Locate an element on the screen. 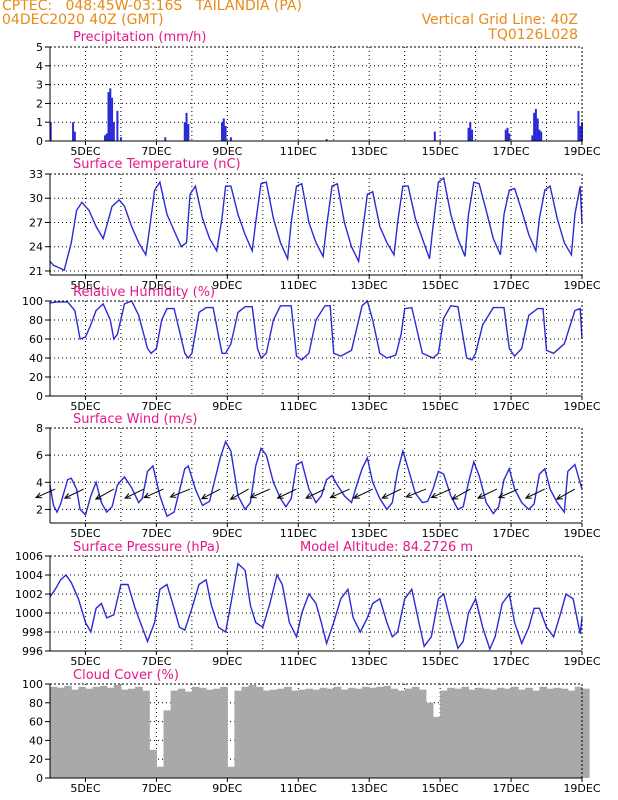 The image size is (618, 800). temp-line is located at coordinates (316, 224).